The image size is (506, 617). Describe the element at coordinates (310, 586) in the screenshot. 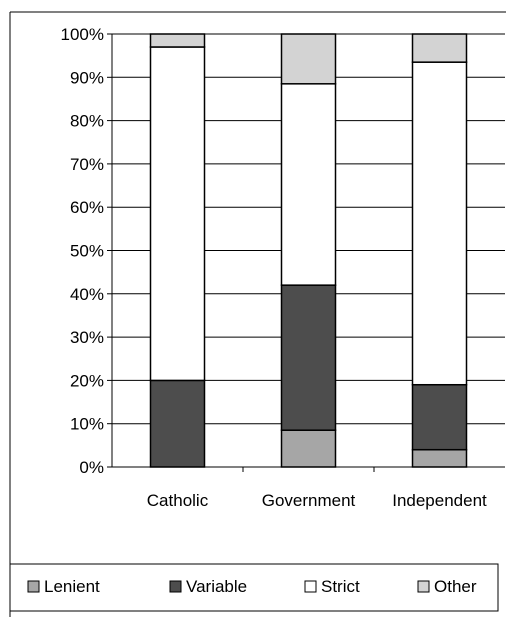

I see `legend-swatch-strict` at that location.